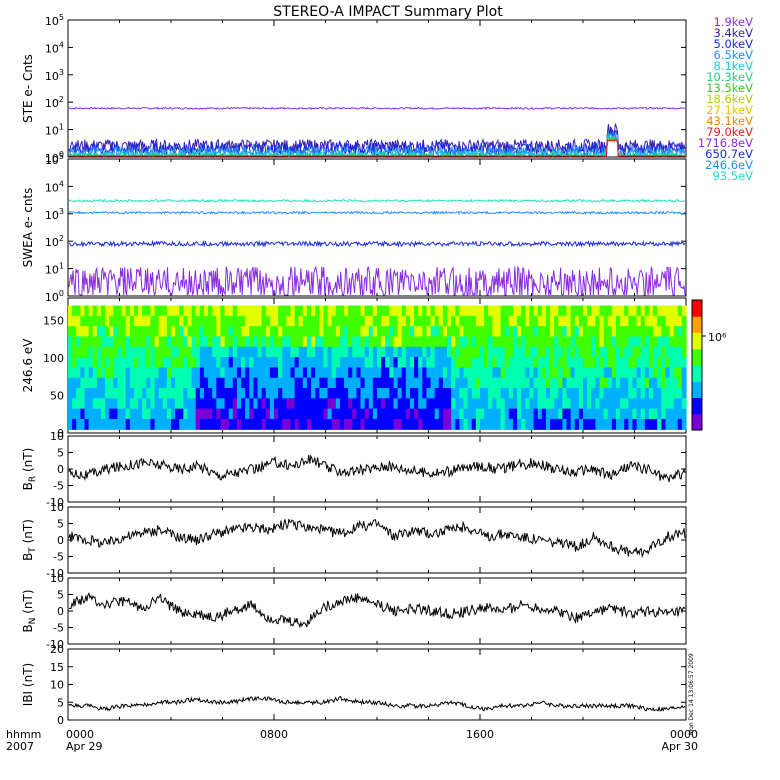 The height and width of the screenshot is (780, 780). I want to click on ytick-label: 5, so click(60, 524).